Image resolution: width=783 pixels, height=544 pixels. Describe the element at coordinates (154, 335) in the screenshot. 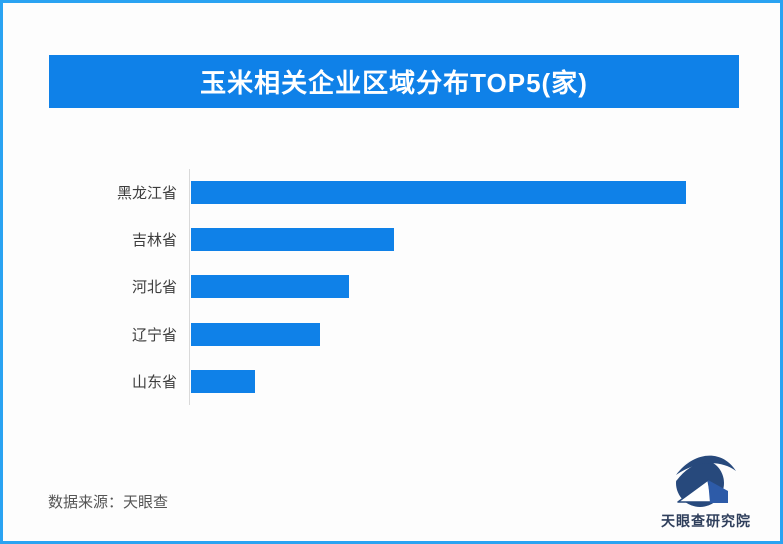

I see `category-label: 辽宁省` at that location.